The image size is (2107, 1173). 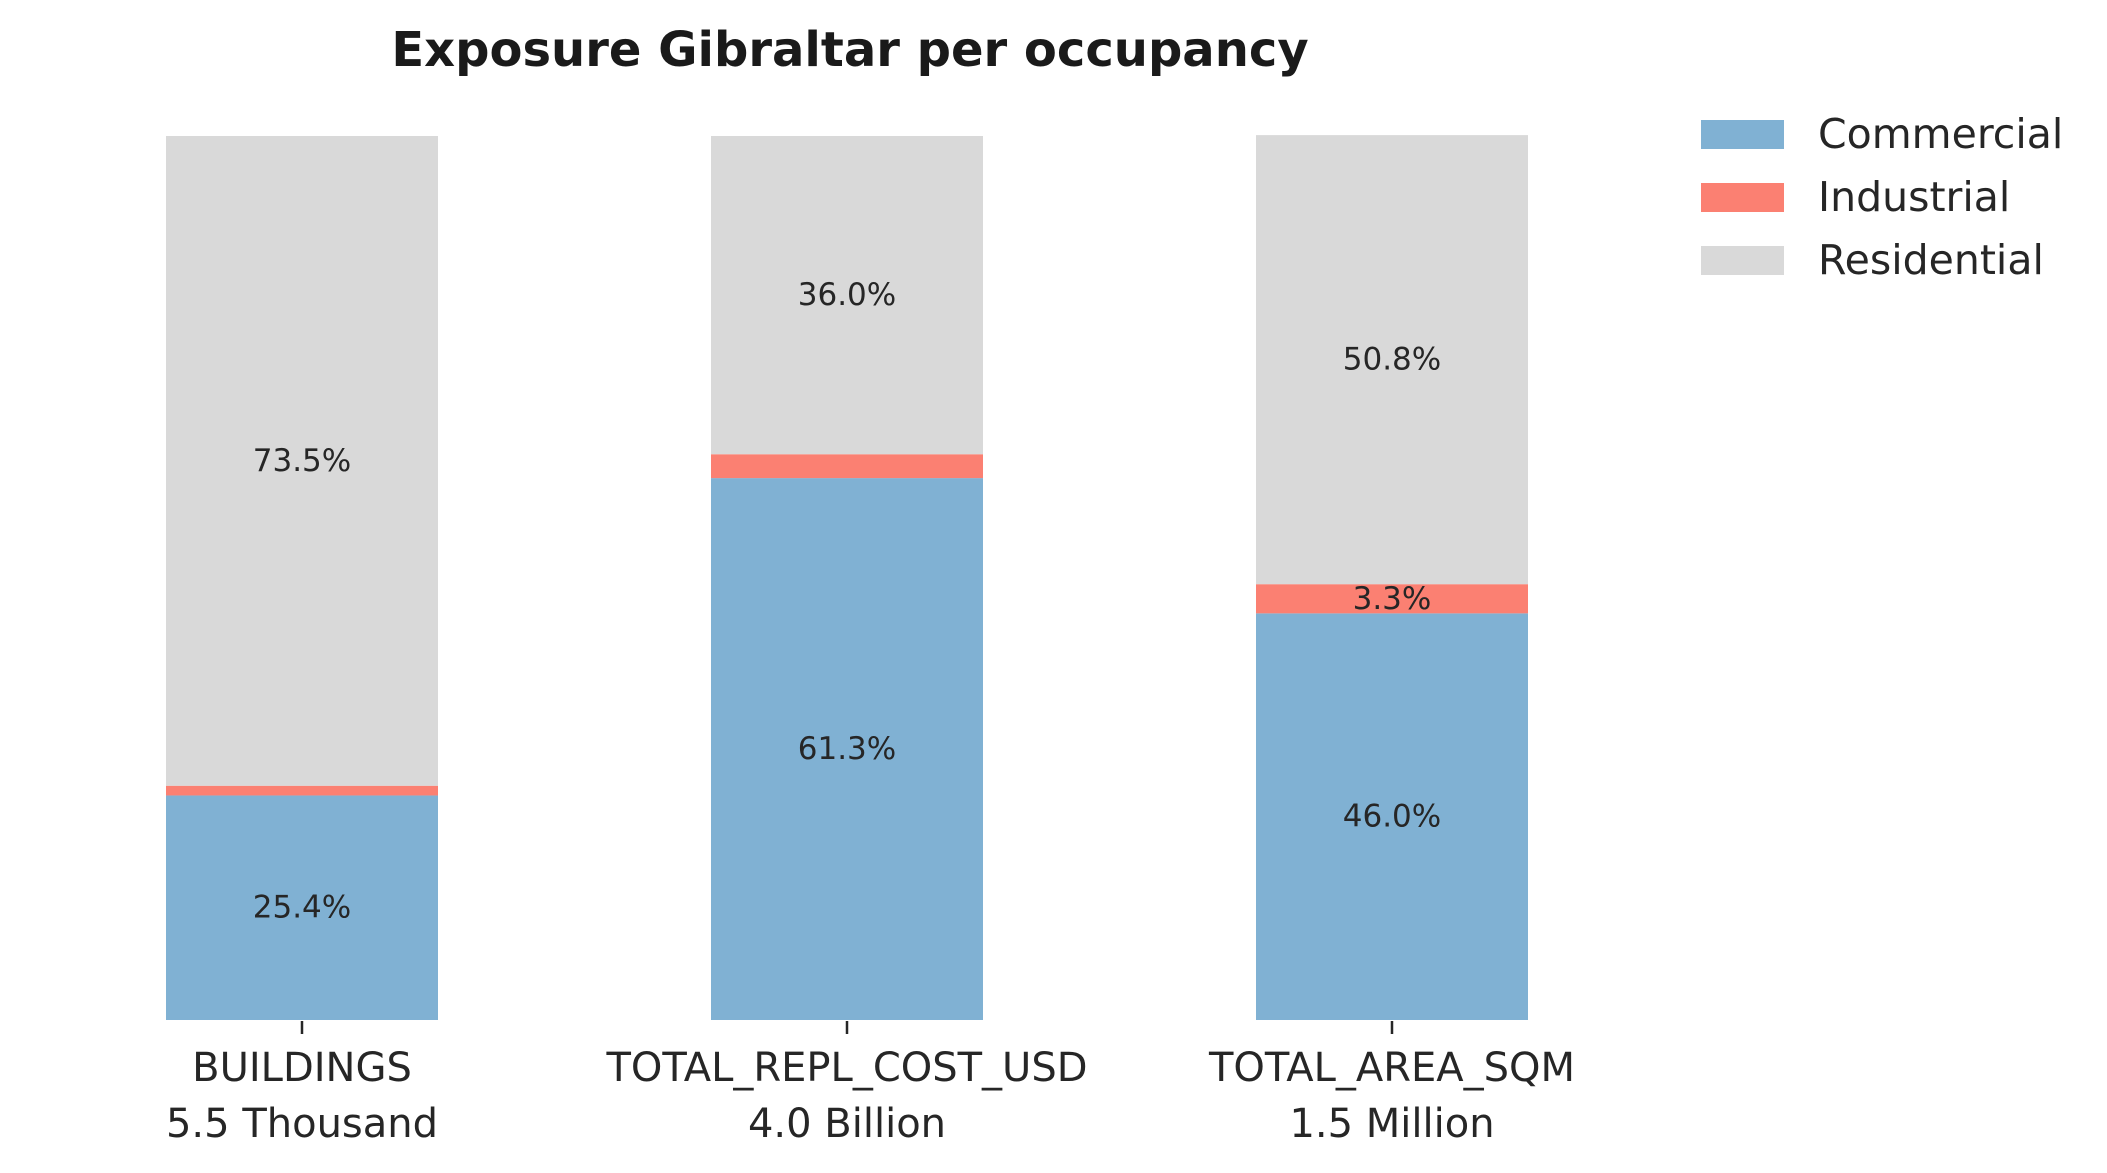 I want to click on bar-total-area-sqm-industrial, so click(x=1392, y=599).